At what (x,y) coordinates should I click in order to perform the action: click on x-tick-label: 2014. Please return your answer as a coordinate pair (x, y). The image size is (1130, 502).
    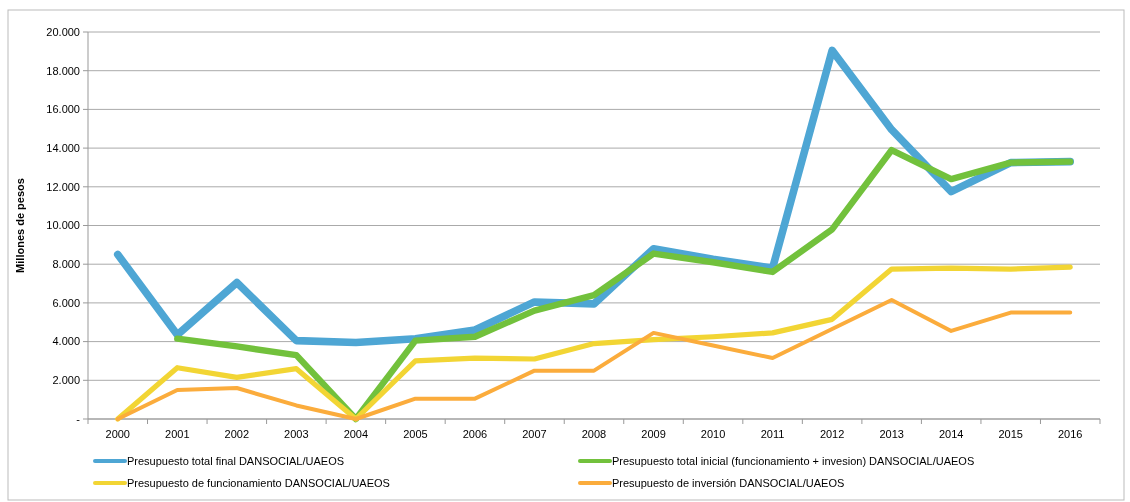
    Looking at the image, I should click on (951, 434).